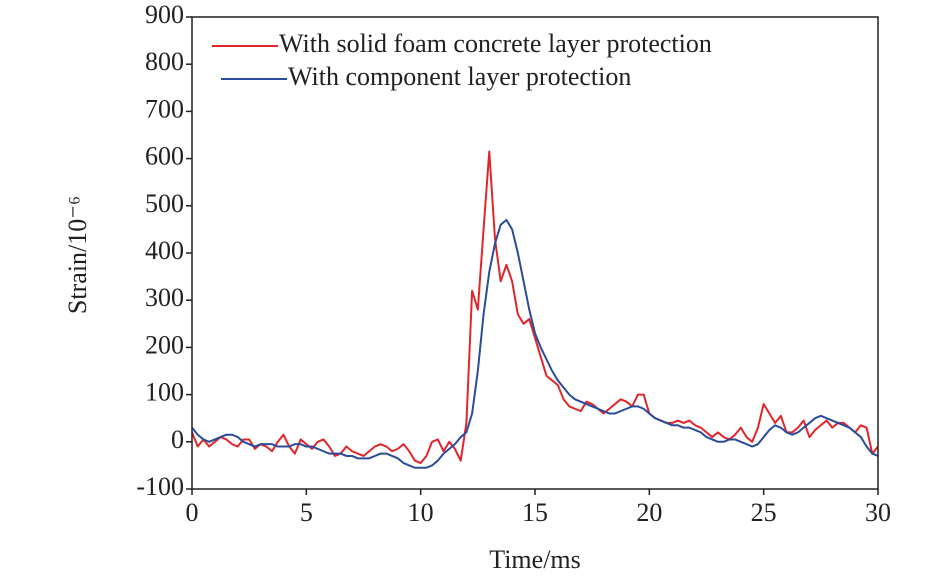 This screenshot has height=583, width=945. Describe the element at coordinates (421, 512) in the screenshot. I see `x-tick-label: 10` at that location.